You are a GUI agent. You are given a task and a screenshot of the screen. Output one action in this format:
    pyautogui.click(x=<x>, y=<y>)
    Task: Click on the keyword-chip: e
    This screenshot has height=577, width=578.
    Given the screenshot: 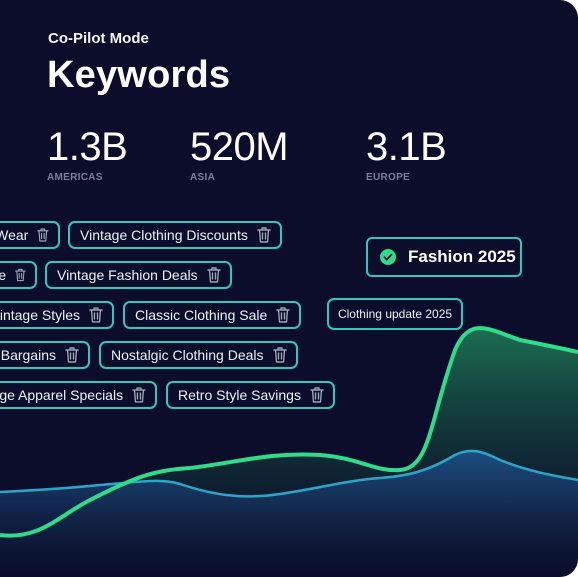 What is the action you would take?
    pyautogui.click(x=18, y=275)
    